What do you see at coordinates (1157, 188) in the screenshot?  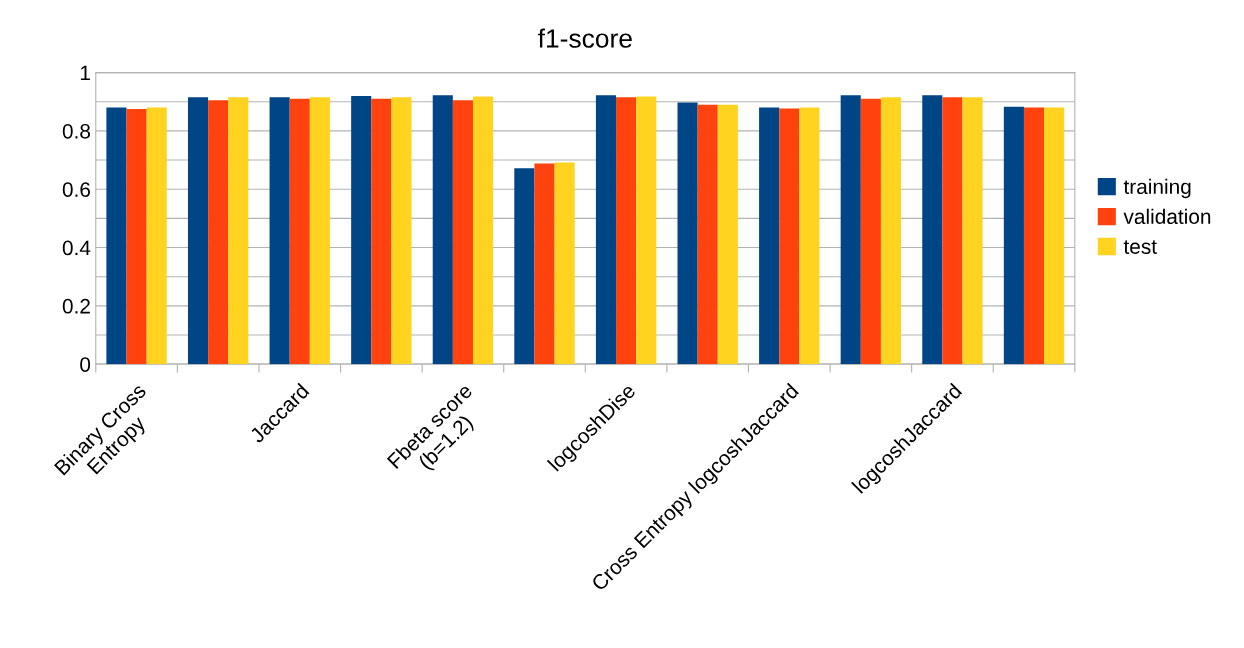 I see `legend-label: training` at bounding box center [1157, 188].